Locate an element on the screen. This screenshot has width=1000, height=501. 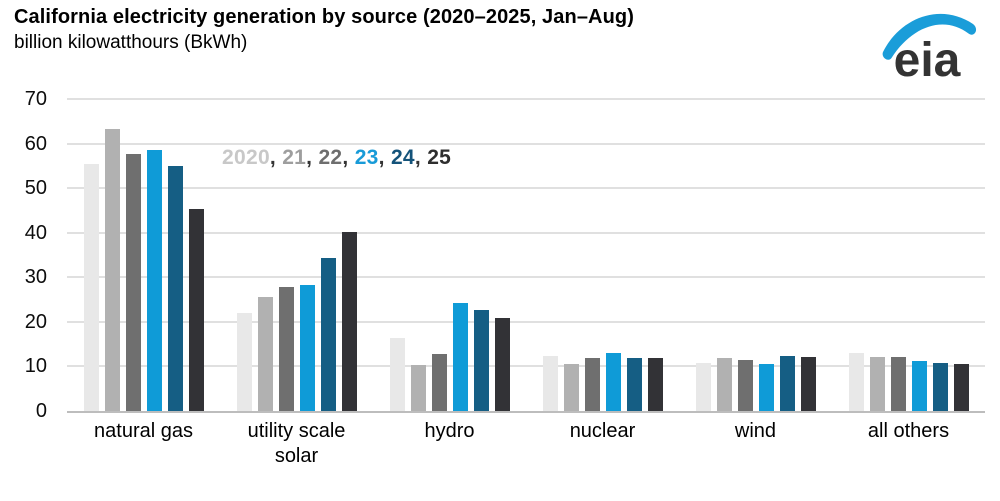
bar-25-nuclear is located at coordinates (655, 384).